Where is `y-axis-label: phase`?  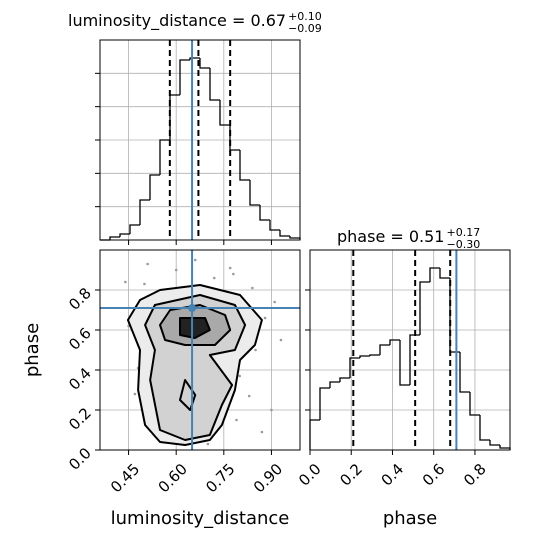 y-axis-label: phase is located at coordinates (32, 350).